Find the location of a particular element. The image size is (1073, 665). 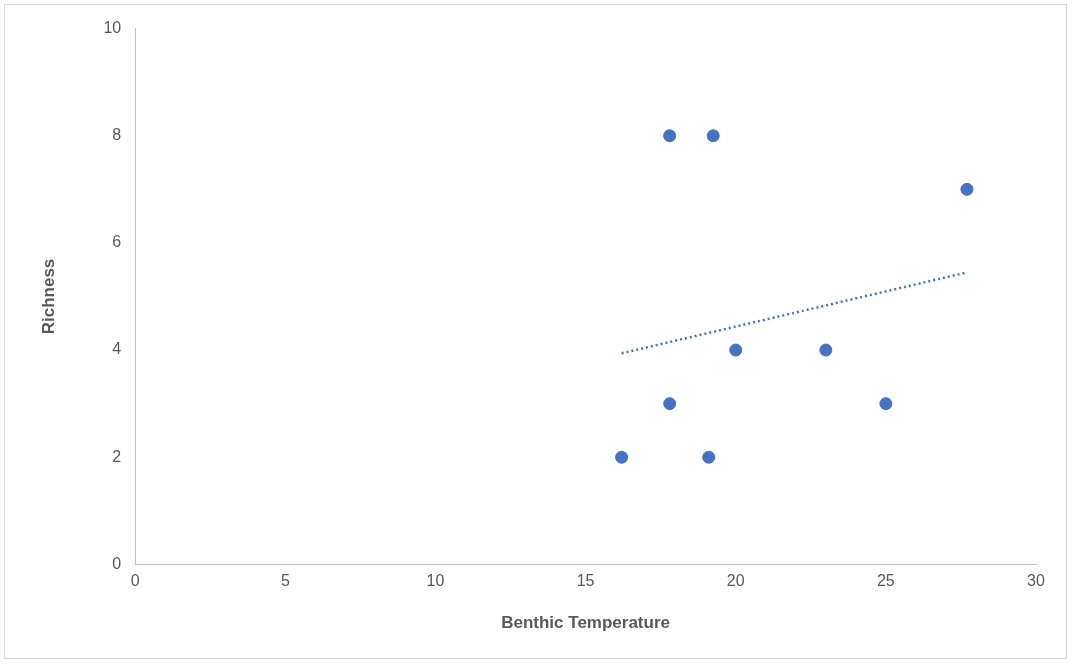

y-axis-title: Richness is located at coordinates (48, 296).